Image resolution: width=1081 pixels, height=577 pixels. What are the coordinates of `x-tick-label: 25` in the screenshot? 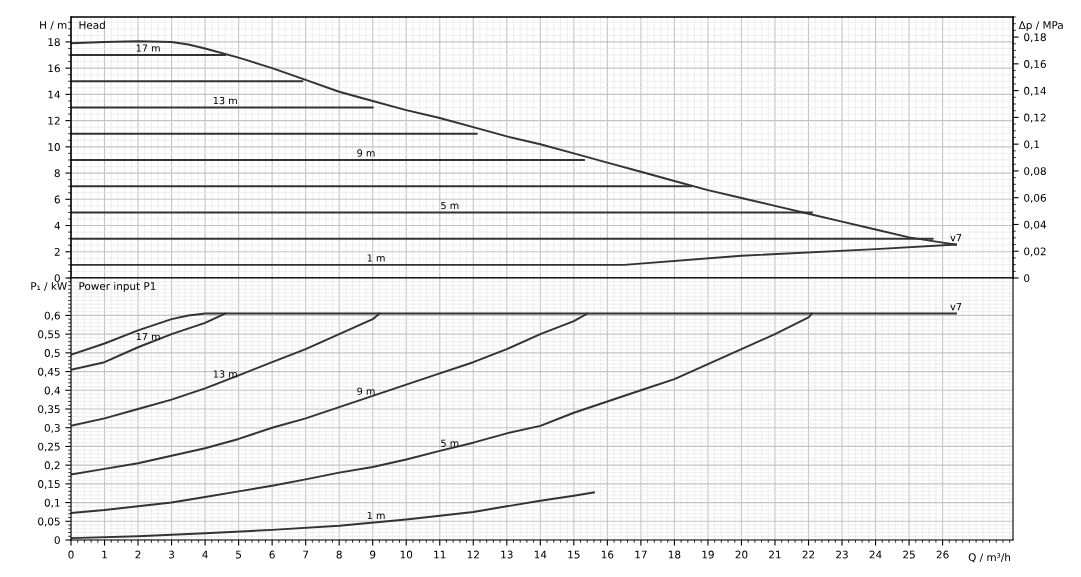 It's located at (909, 554).